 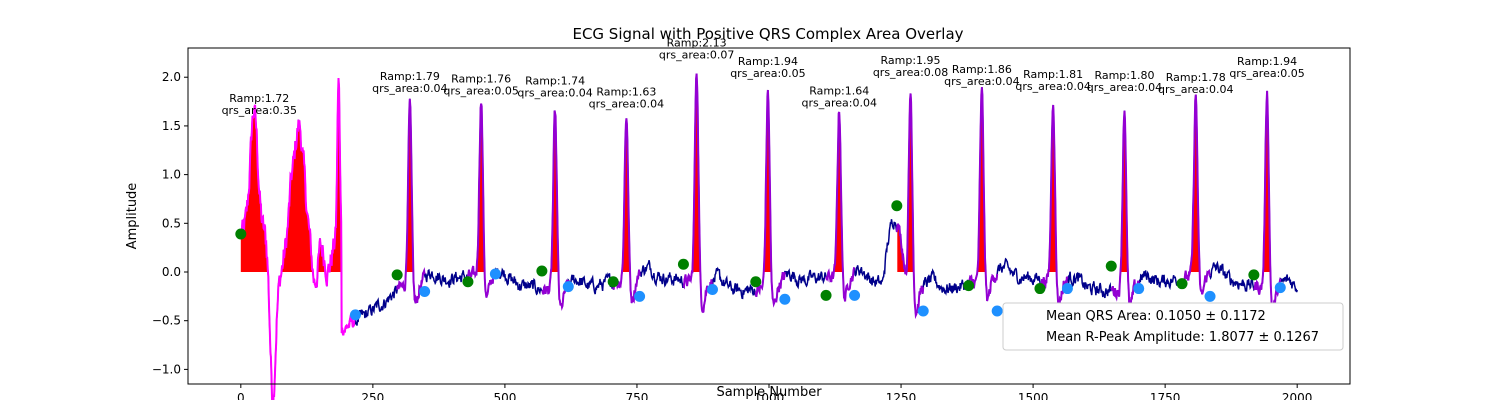 What do you see at coordinates (626, 103) in the screenshot?
I see `annotation-beat-4-area-label: qrs_area:0.04` at bounding box center [626, 103].